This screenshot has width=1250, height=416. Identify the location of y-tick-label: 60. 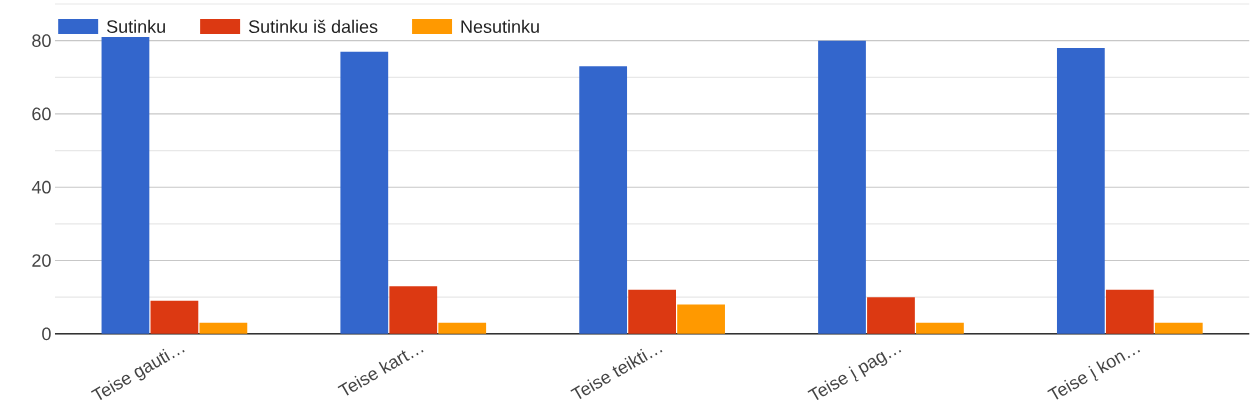
(41, 114).